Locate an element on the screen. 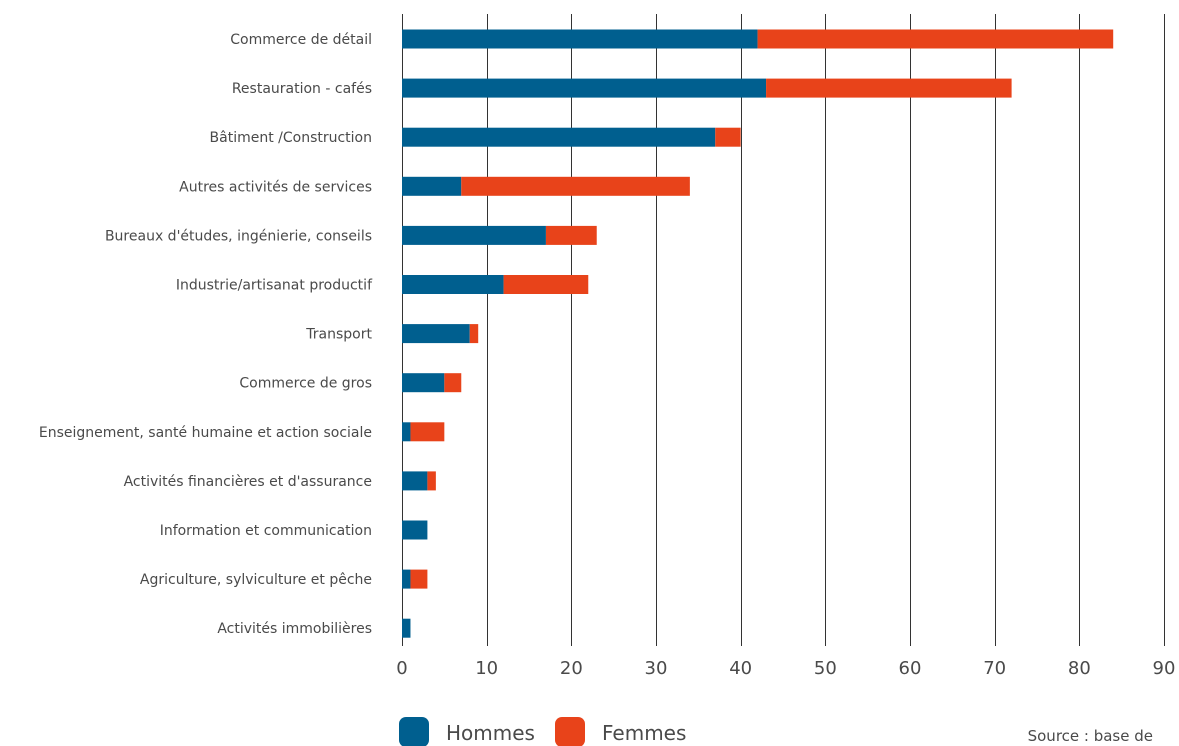 This screenshot has height=746, width=1179. category-label: Activités financières et d'assurance is located at coordinates (248, 482).